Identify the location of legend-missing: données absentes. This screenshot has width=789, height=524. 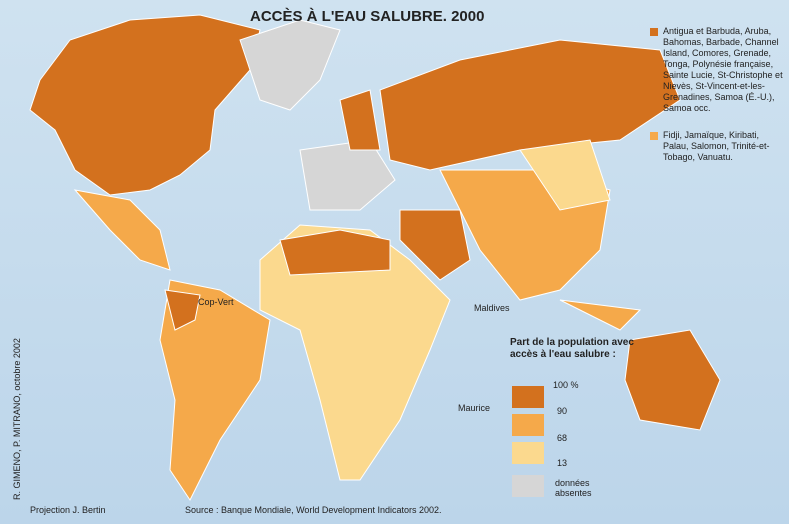
(573, 488).